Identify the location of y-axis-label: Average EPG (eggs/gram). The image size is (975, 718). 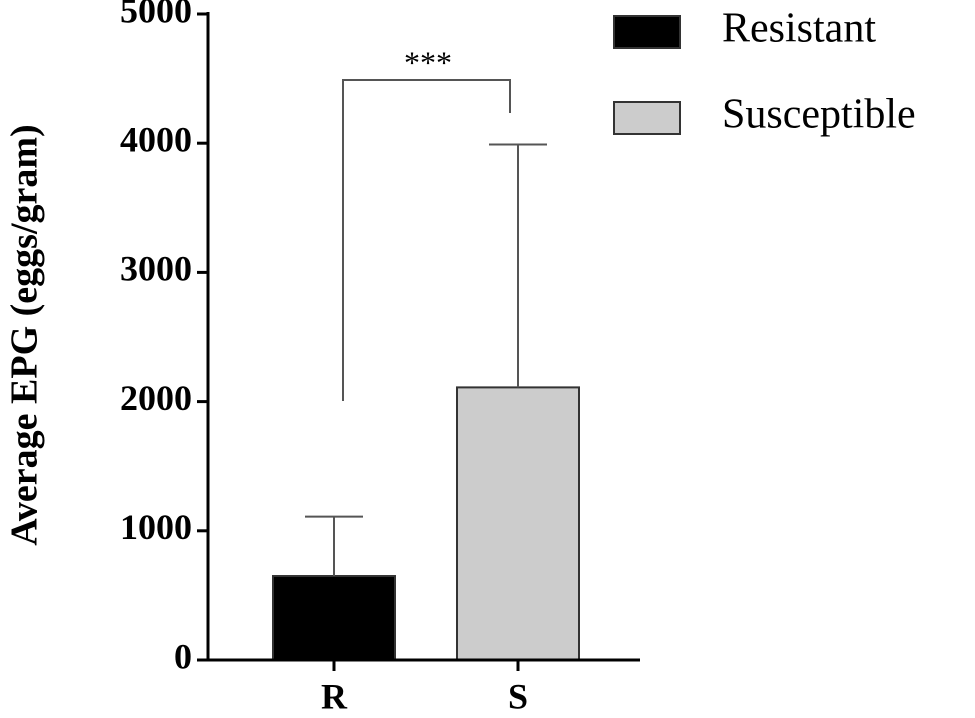
(25, 334).